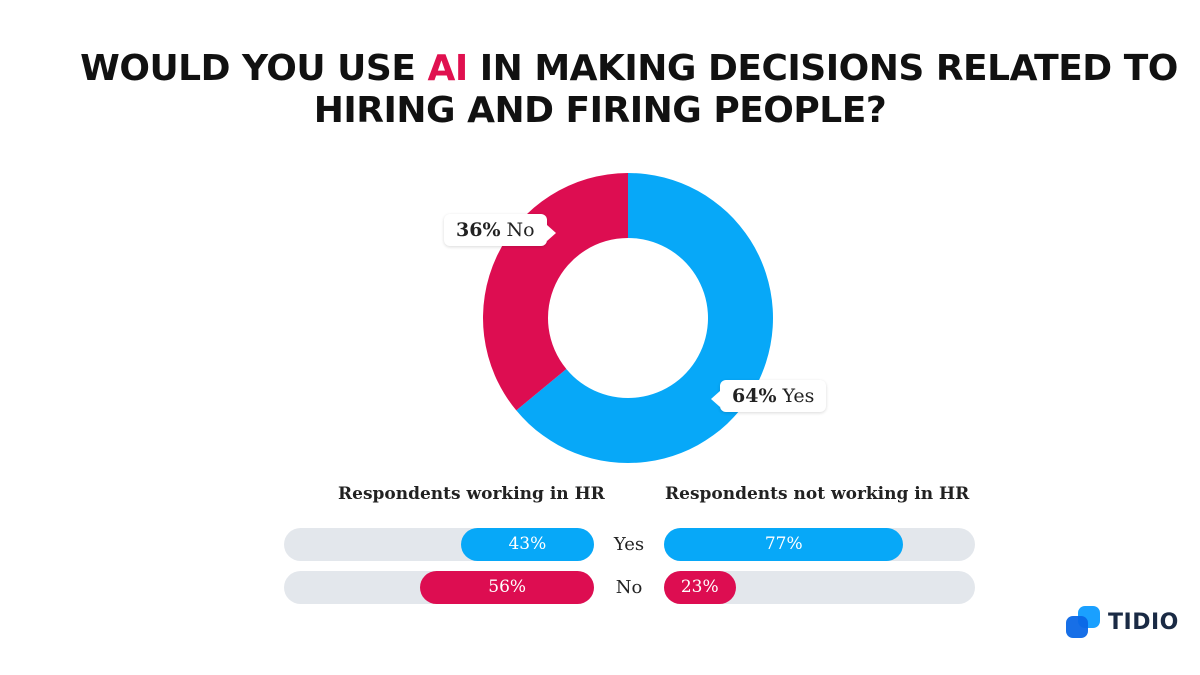 The height and width of the screenshot is (675, 1200). I want to click on callout-yes: 64% Yes, so click(769, 396).